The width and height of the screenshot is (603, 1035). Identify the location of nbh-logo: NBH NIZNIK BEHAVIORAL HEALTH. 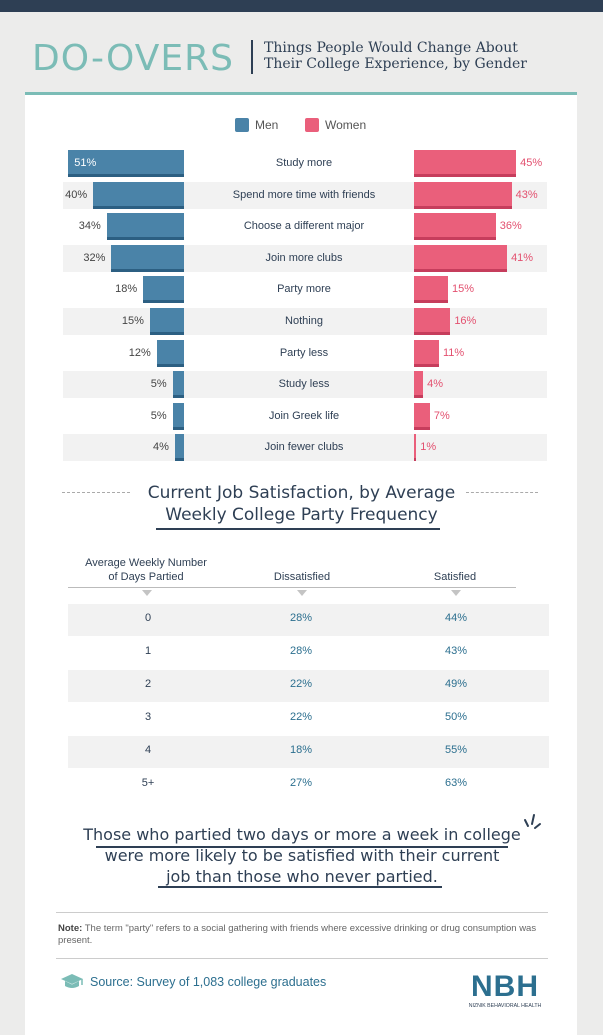
(505, 989).